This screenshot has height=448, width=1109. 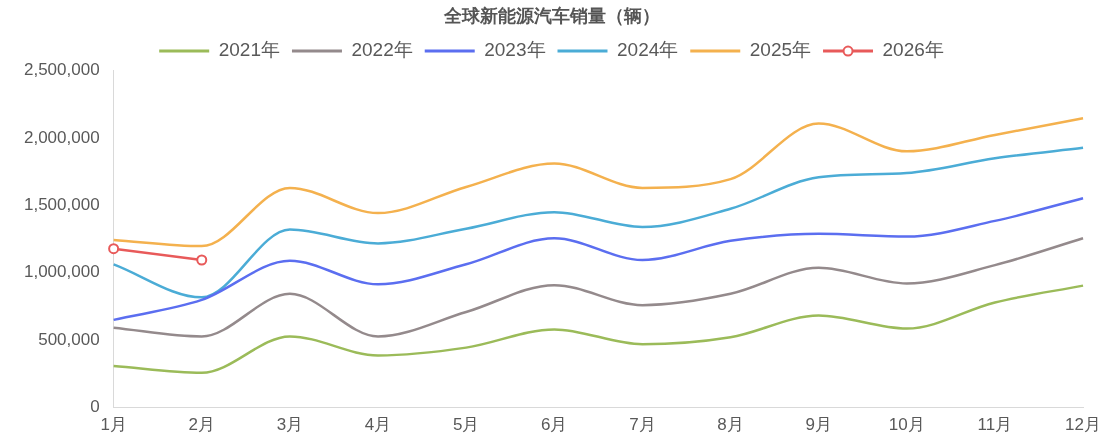 What do you see at coordinates (906, 425) in the screenshot?
I see `x-tick-label: 10月` at bounding box center [906, 425].